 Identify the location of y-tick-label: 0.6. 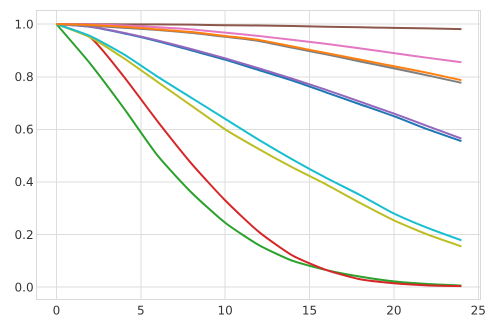
(24, 129).